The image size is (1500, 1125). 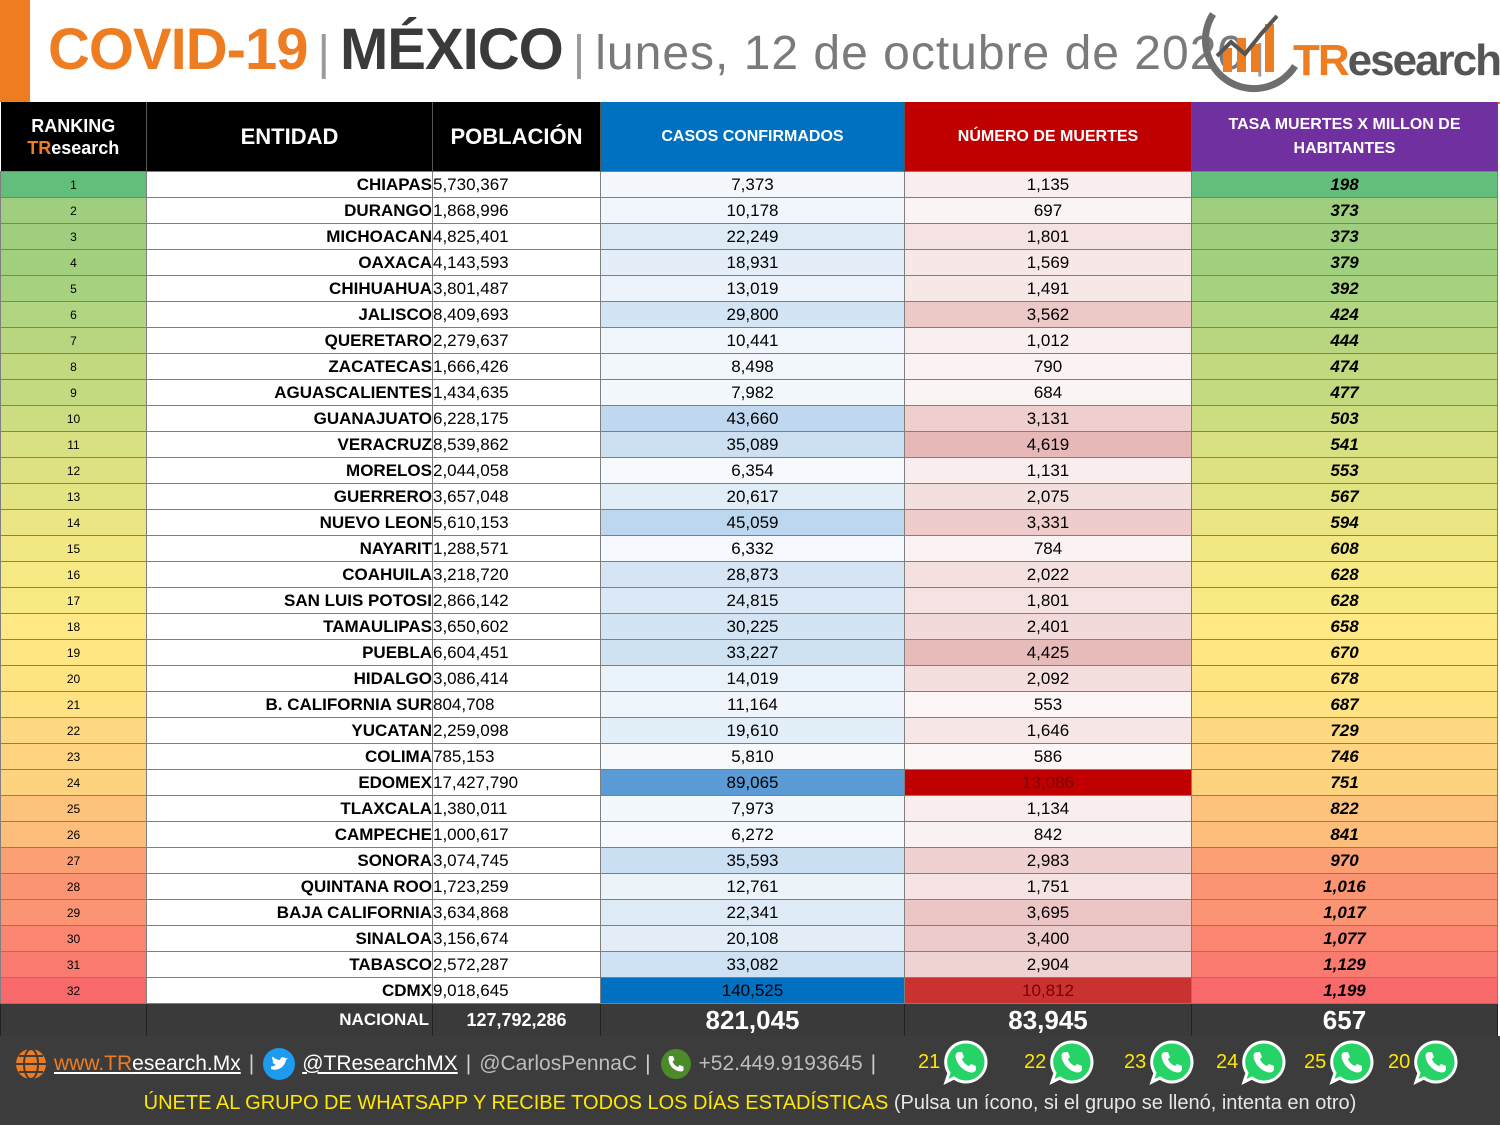 I want to click on rank-cell: 13, so click(x=73, y=496).